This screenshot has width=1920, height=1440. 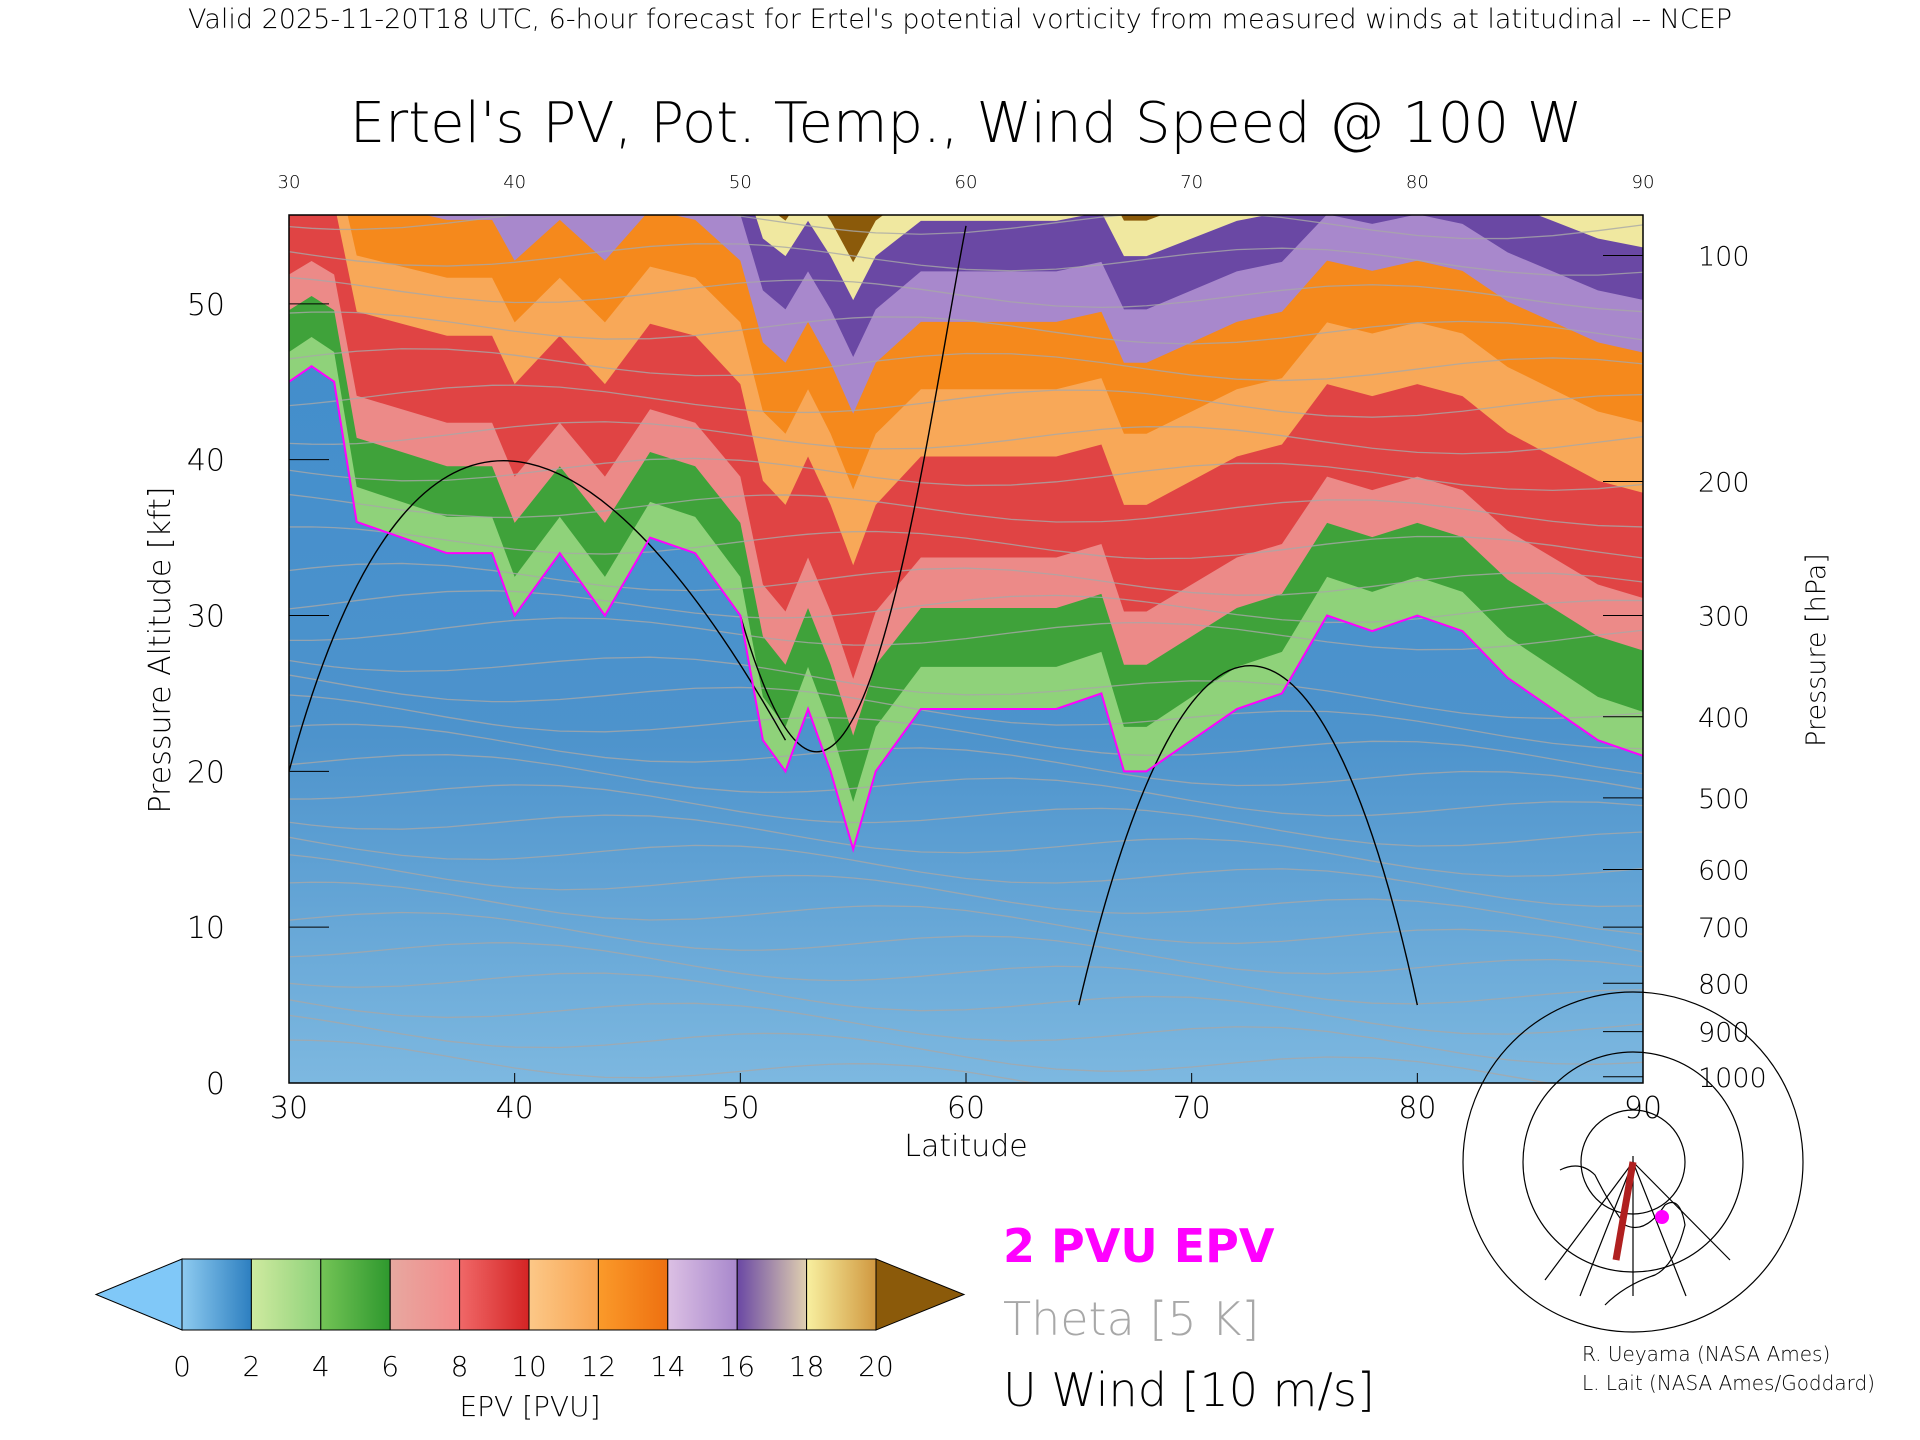 I want to click on section-line, so click(x=1624, y=1211).